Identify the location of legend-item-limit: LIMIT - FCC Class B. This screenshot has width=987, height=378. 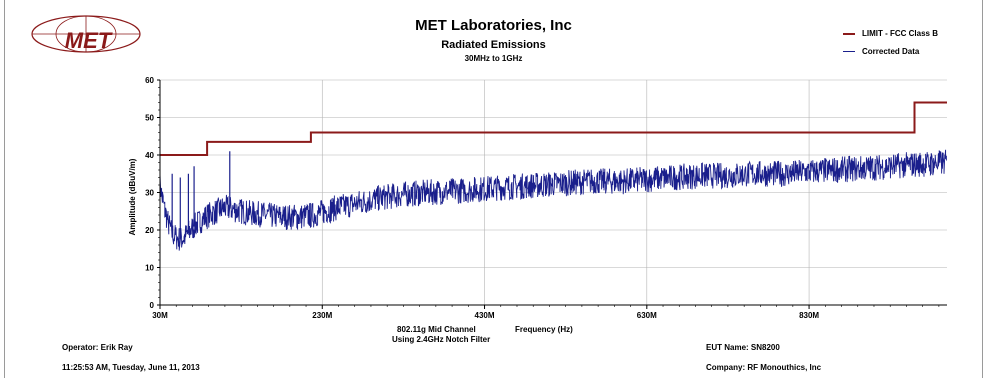
(891, 33).